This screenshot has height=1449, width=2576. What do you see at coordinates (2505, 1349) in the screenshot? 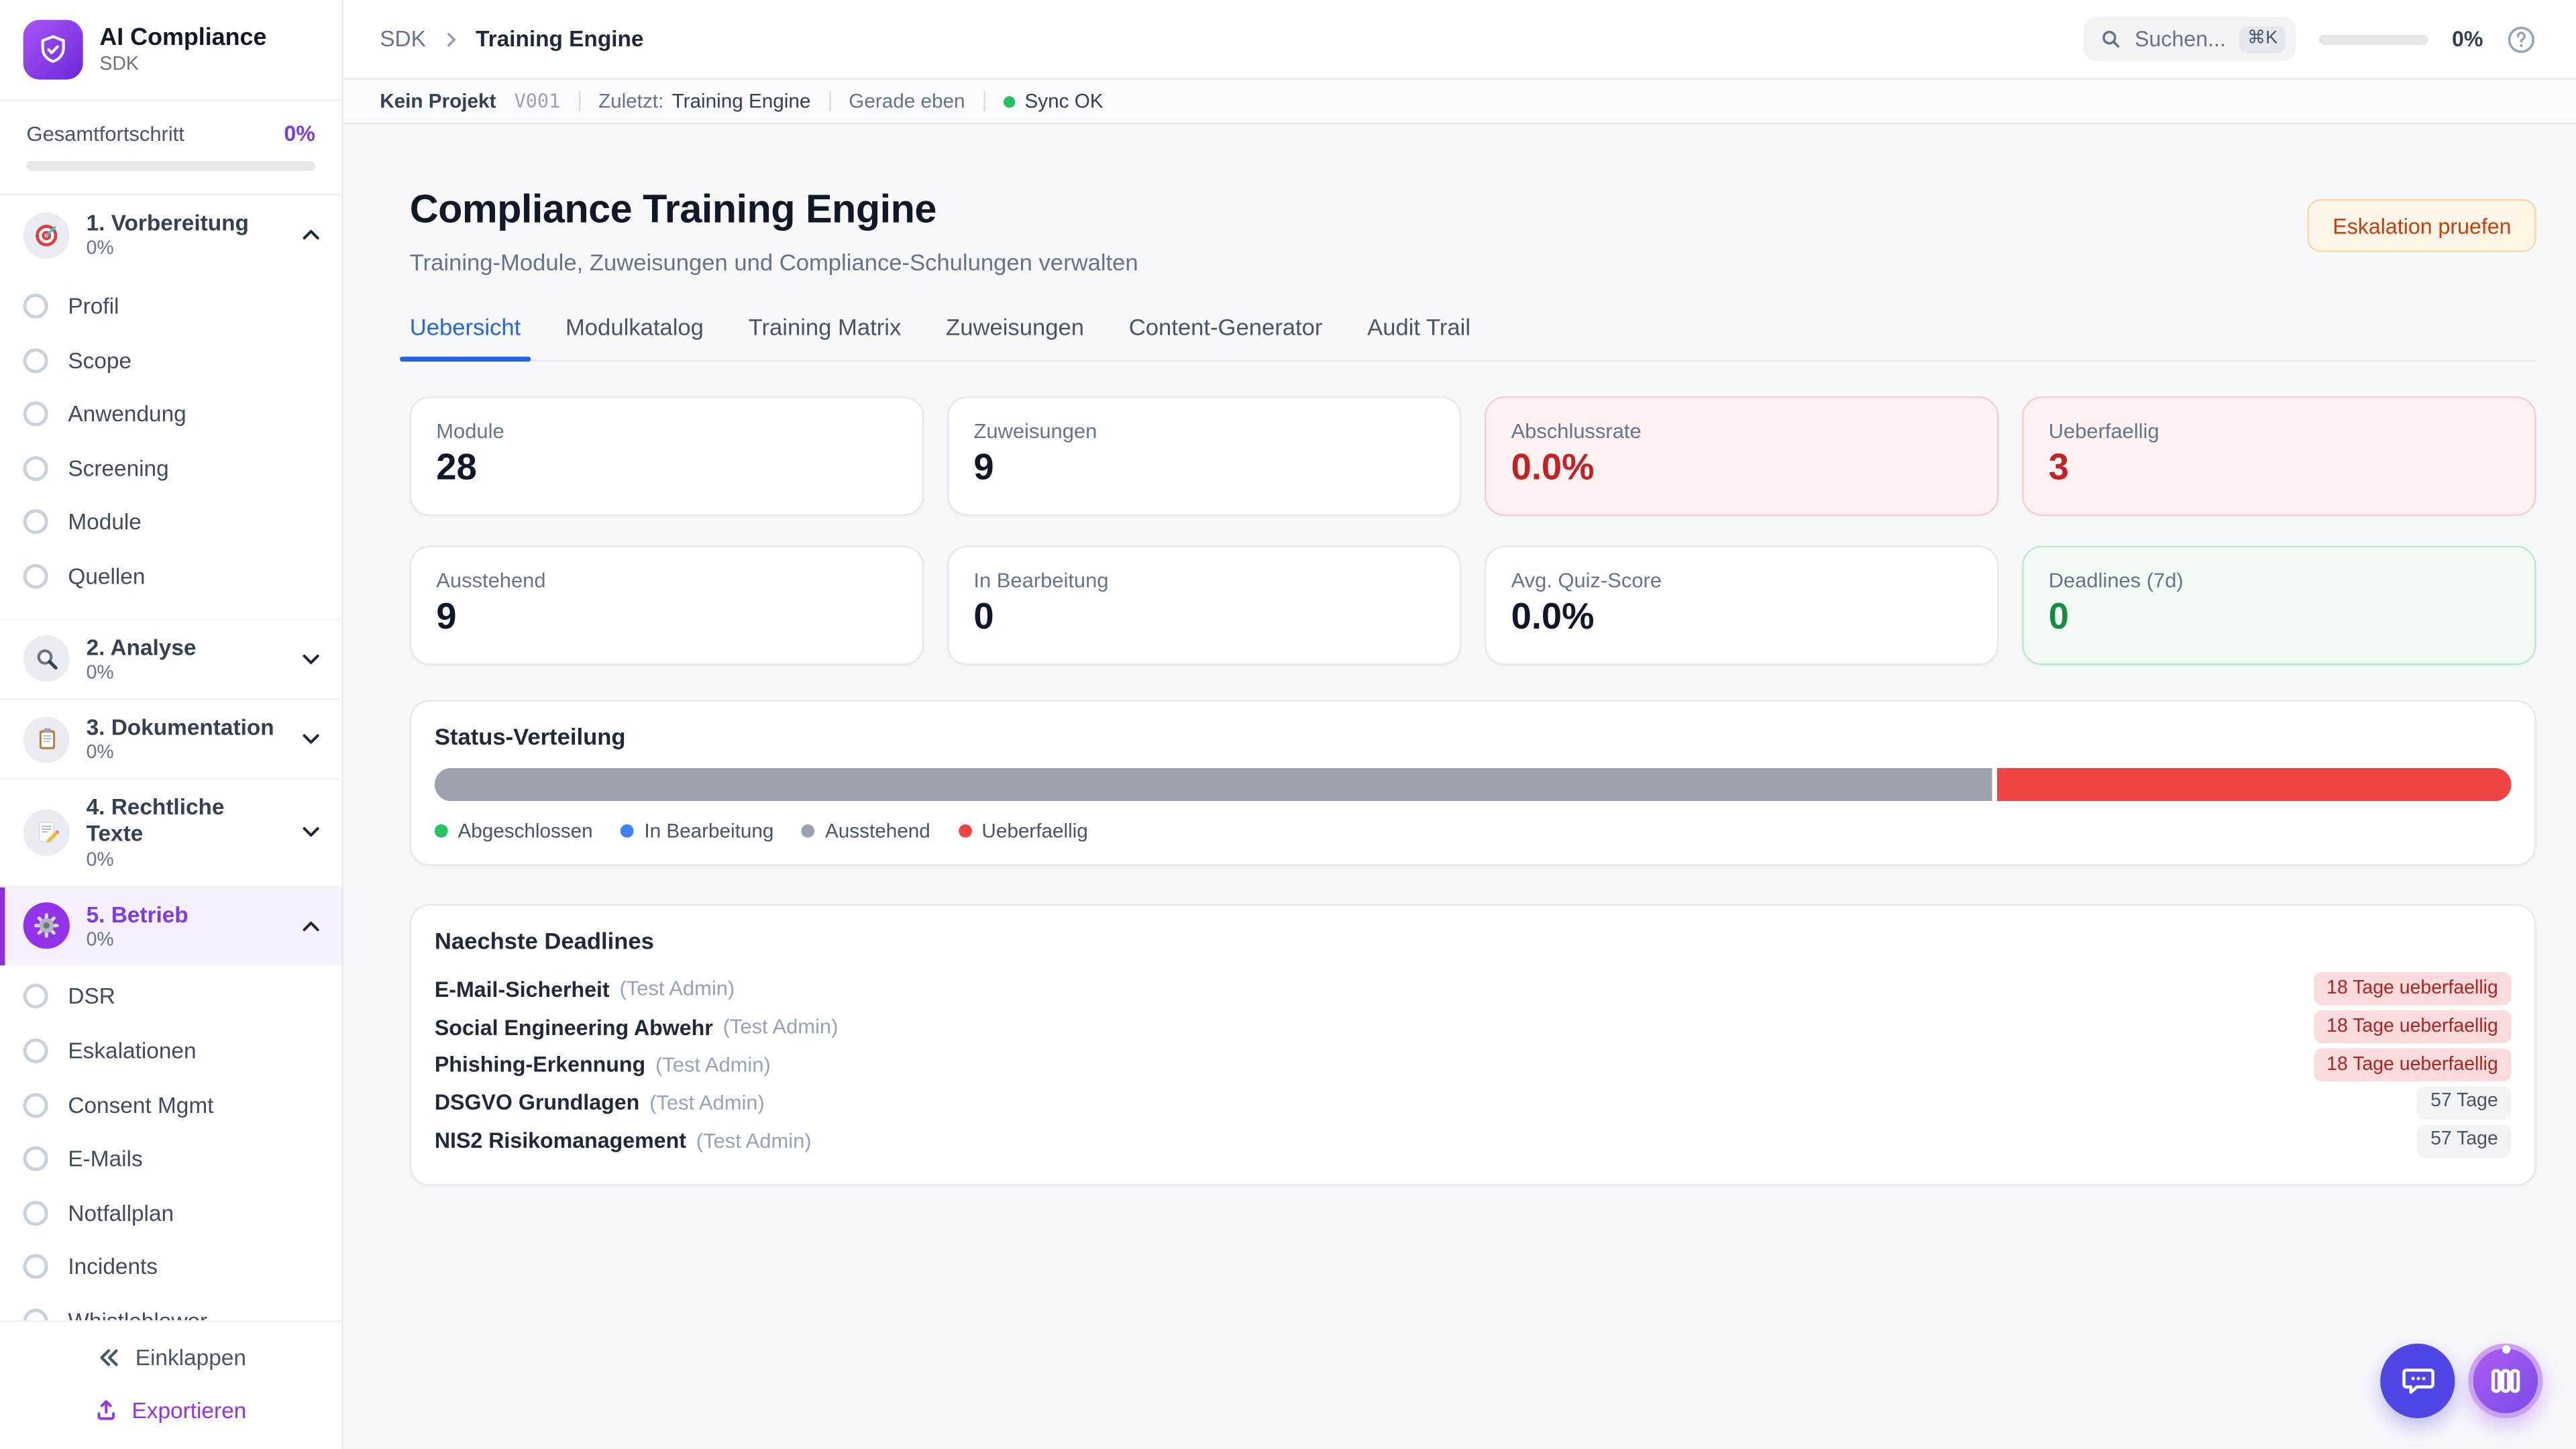
I see `notification-dot-icon` at bounding box center [2505, 1349].